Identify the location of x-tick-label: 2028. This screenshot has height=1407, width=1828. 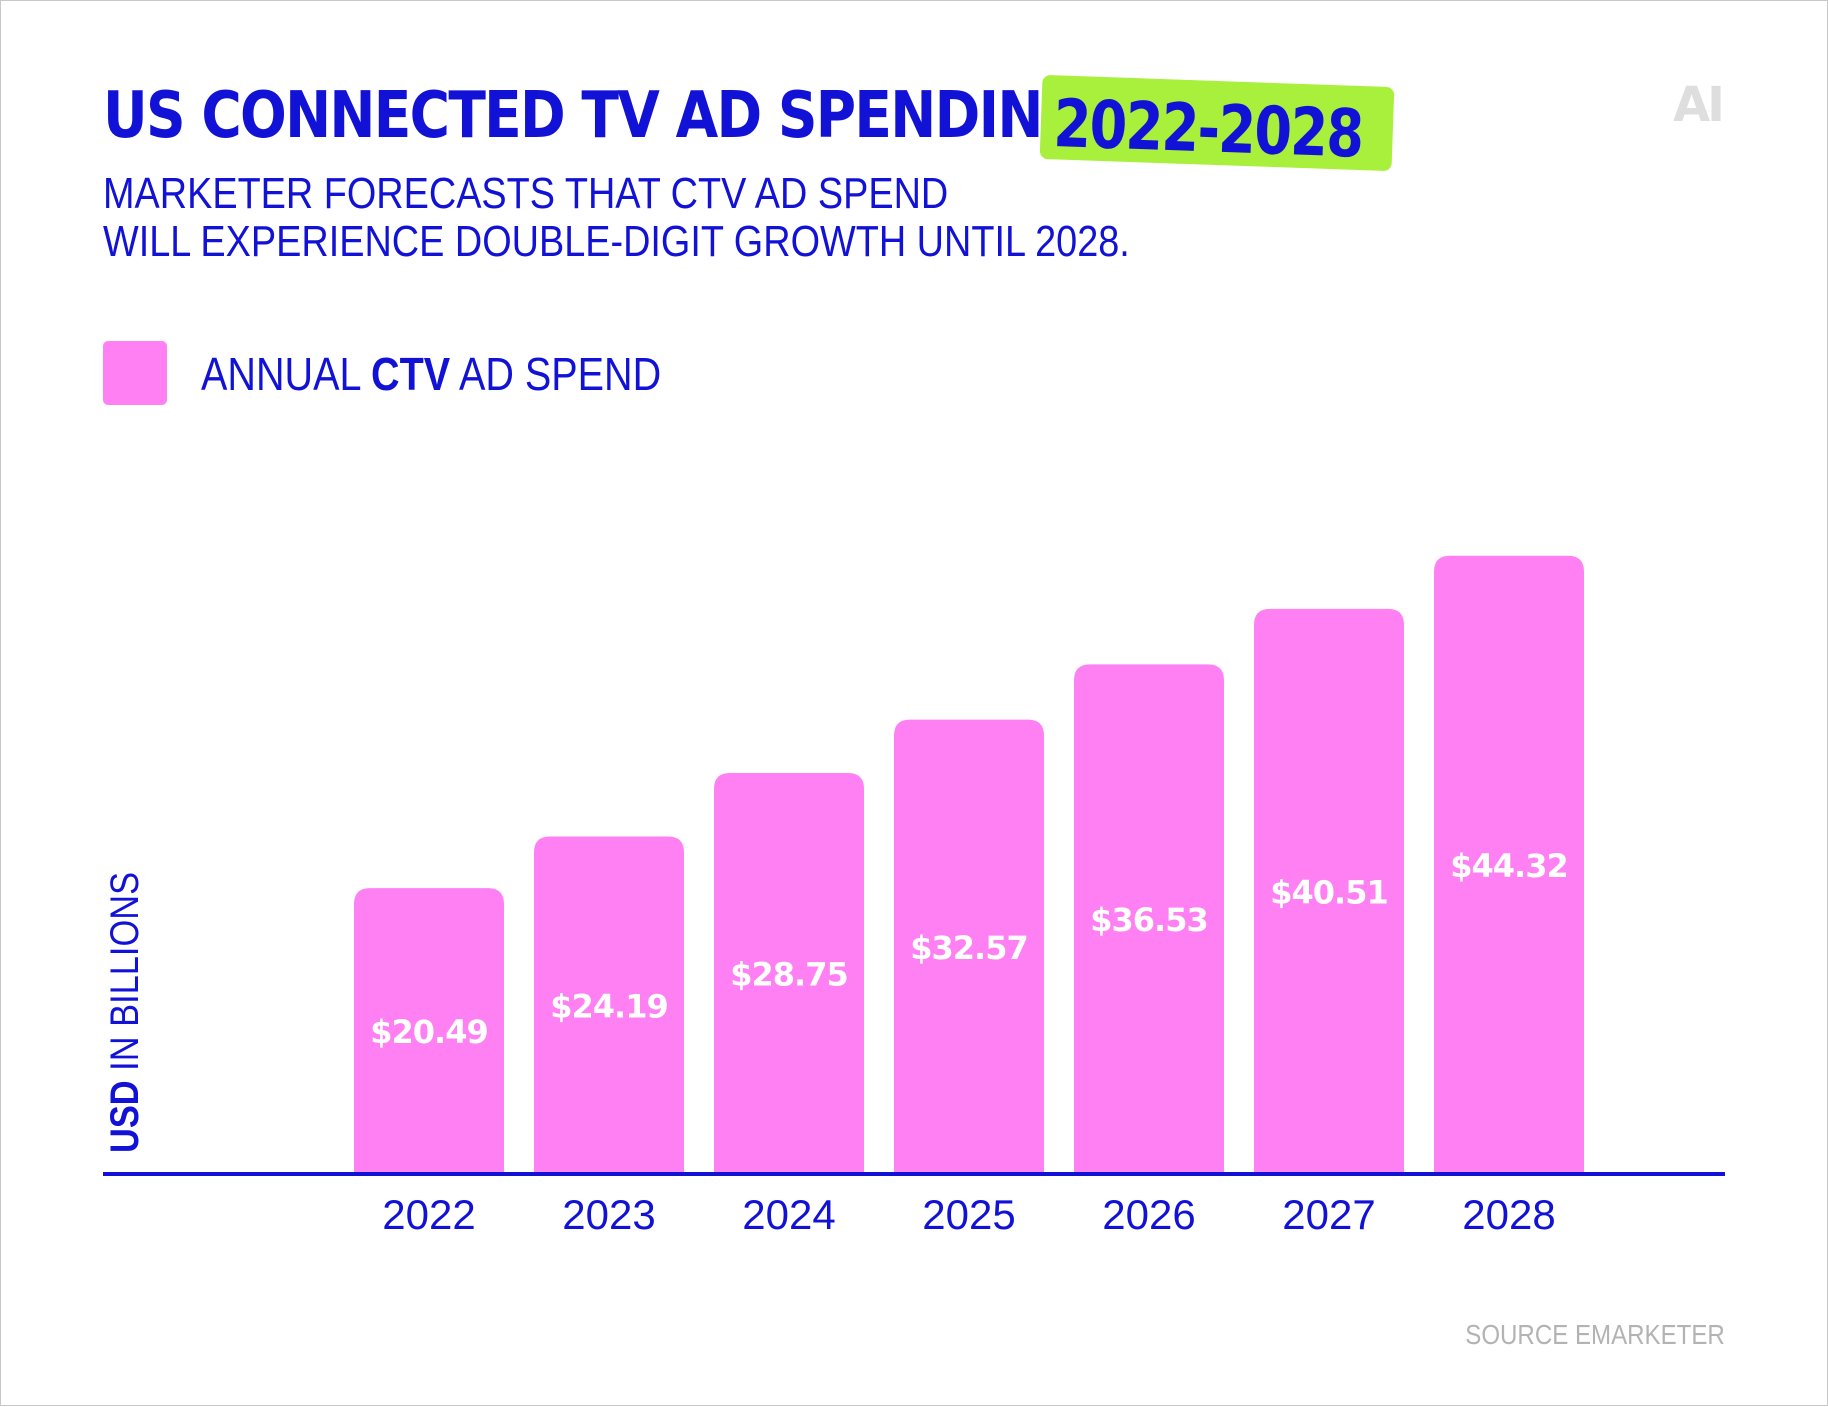
(1508, 1214).